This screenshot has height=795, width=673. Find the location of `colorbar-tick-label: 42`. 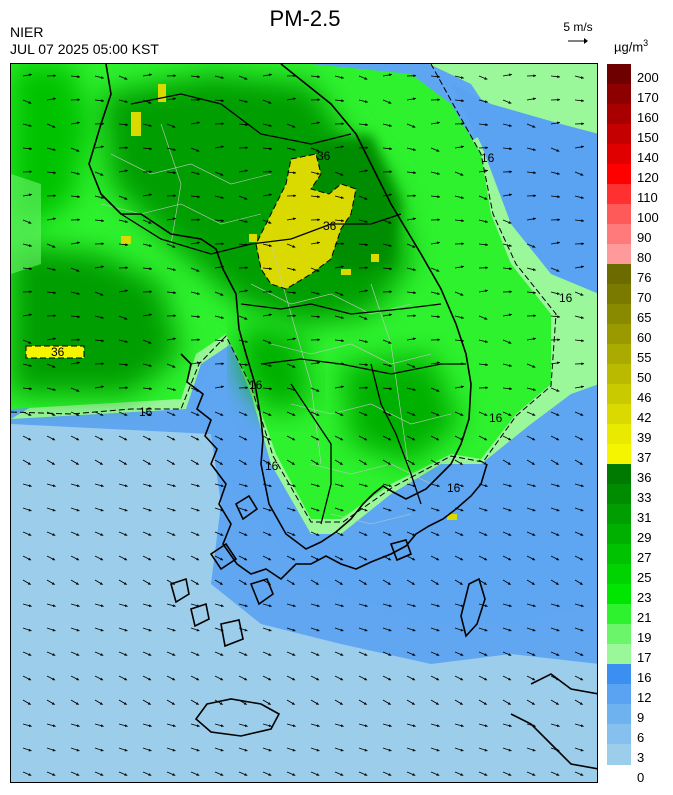

colorbar-tick-label: 42 is located at coordinates (644, 417).